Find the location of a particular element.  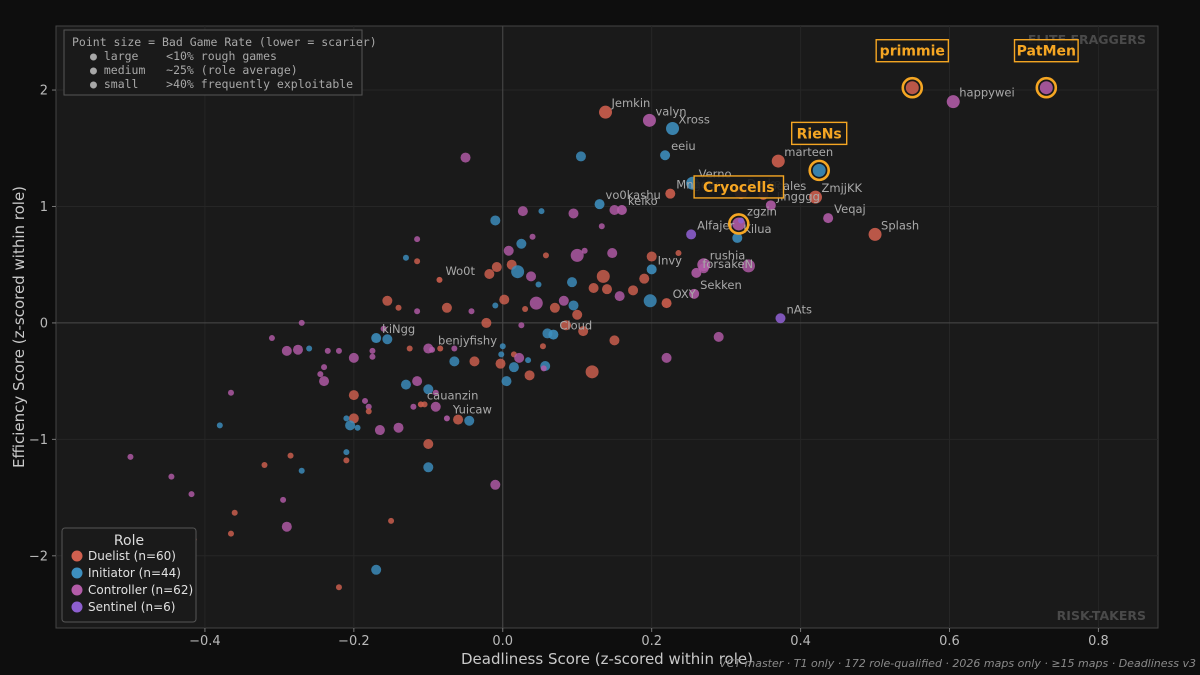

player-label-alfajer: Alfajer is located at coordinates (715, 225).